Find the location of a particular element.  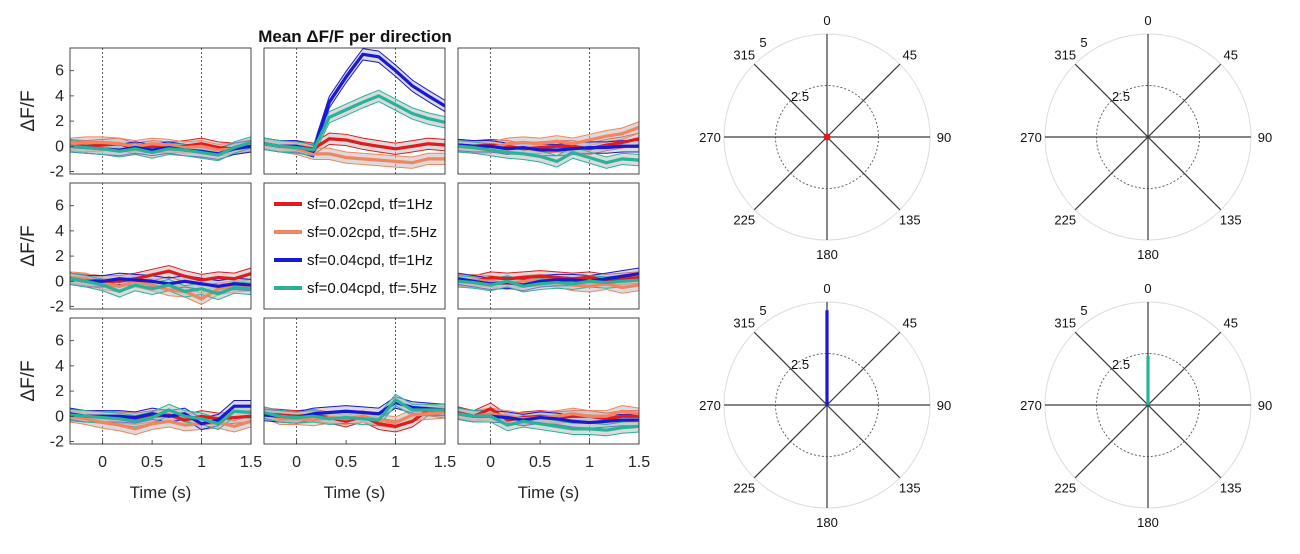

polar-angle-label: 270 is located at coordinates (1031, 405).